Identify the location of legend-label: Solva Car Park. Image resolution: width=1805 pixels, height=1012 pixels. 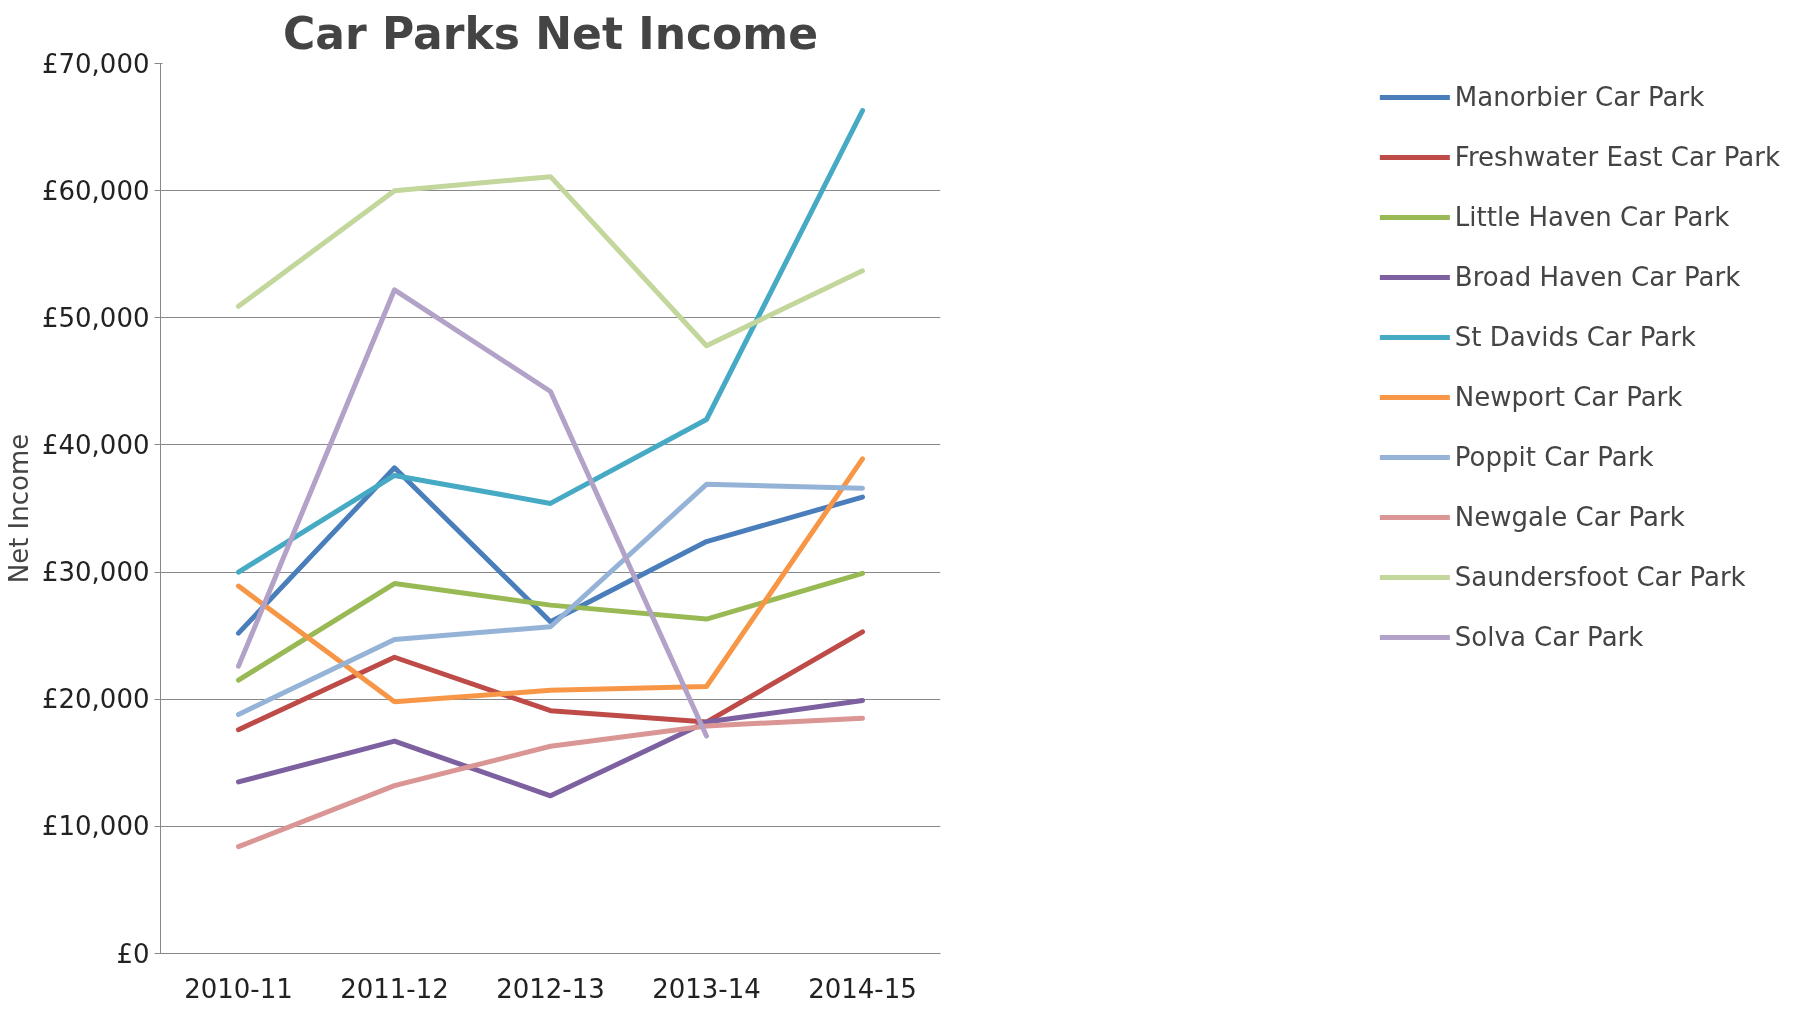
(1549, 637).